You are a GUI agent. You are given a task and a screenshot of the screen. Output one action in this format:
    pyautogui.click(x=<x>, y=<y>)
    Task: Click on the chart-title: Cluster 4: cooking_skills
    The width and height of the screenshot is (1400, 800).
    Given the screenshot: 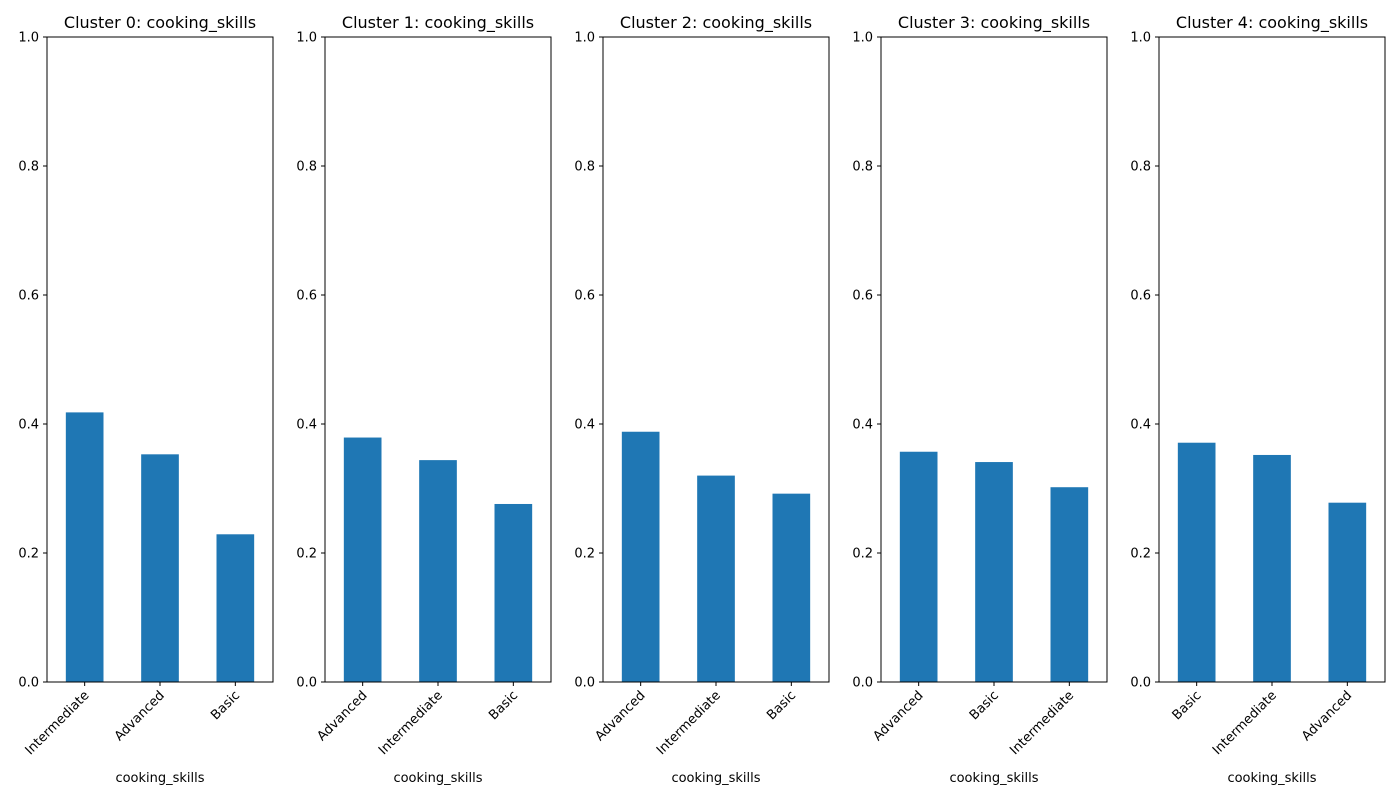 What is the action you would take?
    pyautogui.click(x=1272, y=23)
    